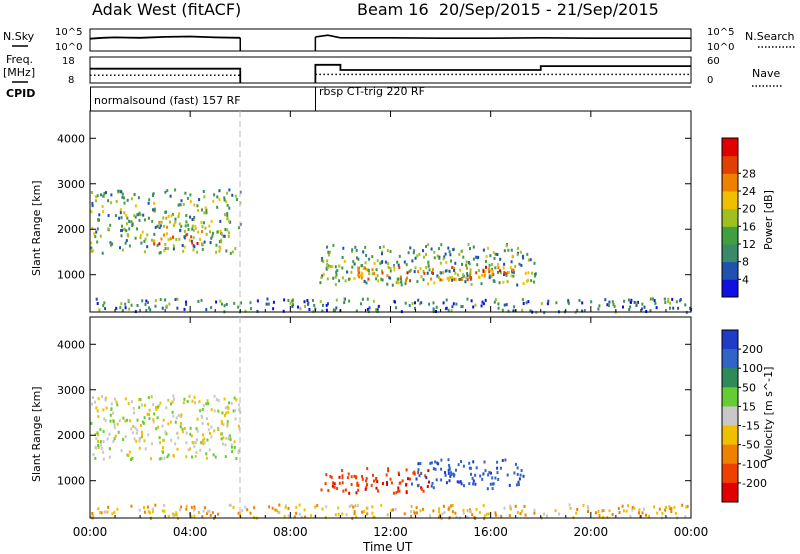 The height and width of the screenshot is (554, 800). I want to click on power-colorbar-tick: 12, so click(749, 244).